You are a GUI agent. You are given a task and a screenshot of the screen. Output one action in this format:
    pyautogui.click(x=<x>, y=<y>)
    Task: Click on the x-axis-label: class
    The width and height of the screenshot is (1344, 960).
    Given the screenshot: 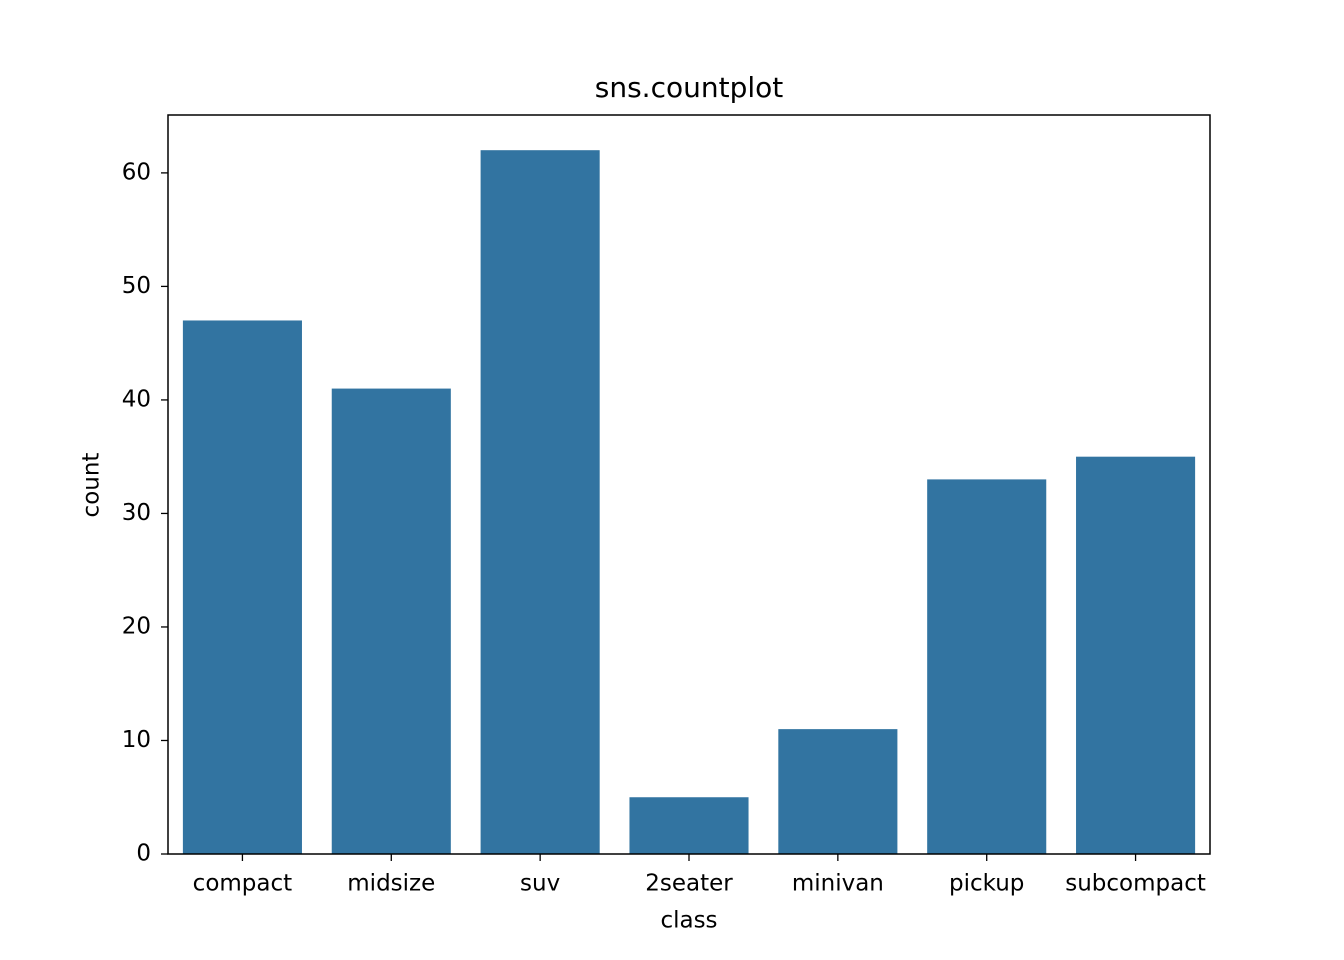 What is the action you would take?
    pyautogui.click(x=688, y=921)
    